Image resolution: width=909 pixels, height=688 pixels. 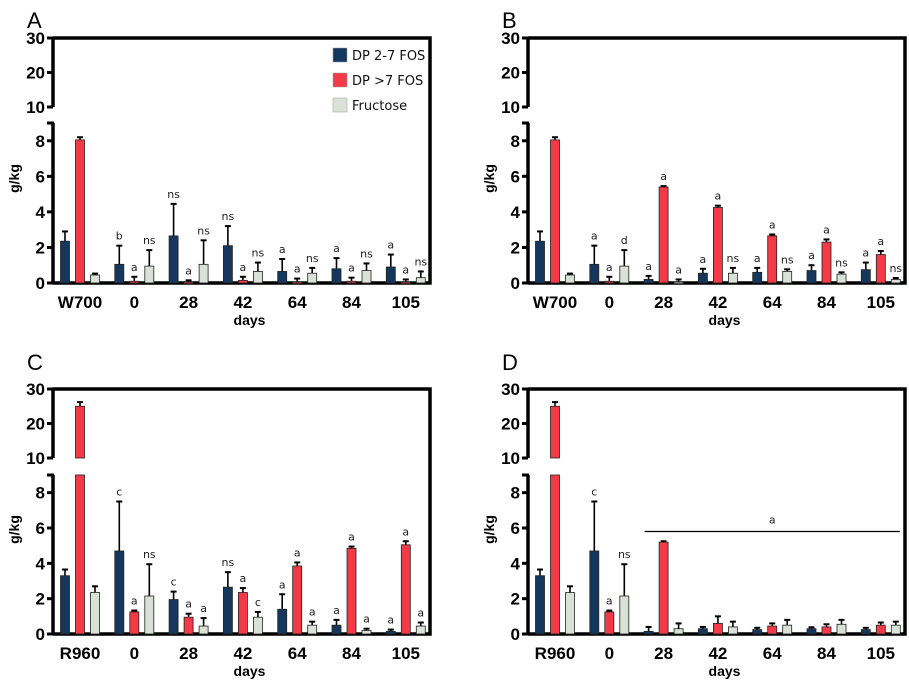 I want to click on panel-letter: C, so click(x=35, y=362).